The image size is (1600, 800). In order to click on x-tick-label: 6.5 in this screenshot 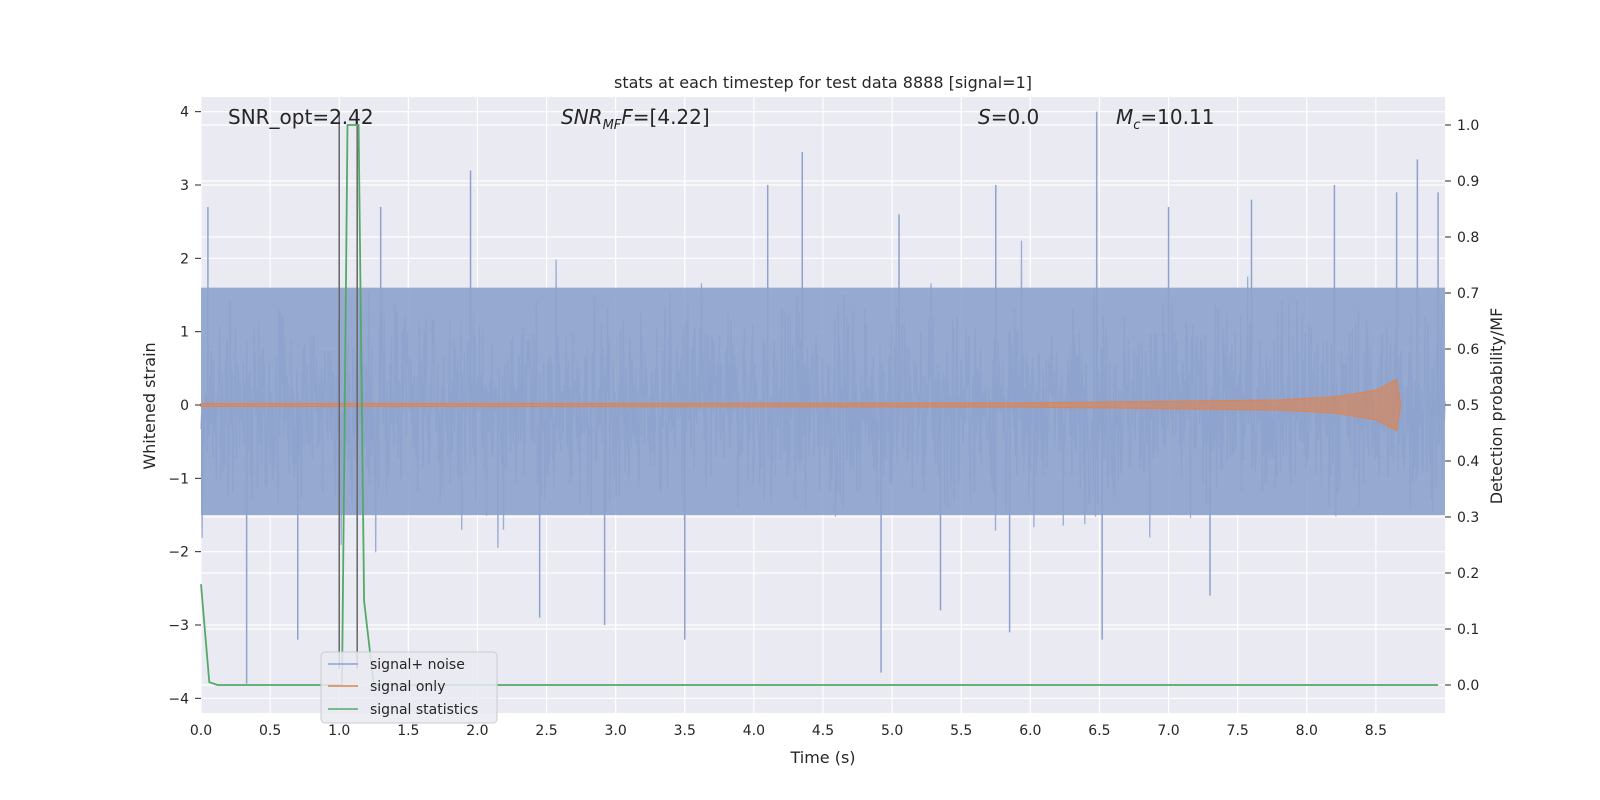, I will do `click(1099, 731)`.